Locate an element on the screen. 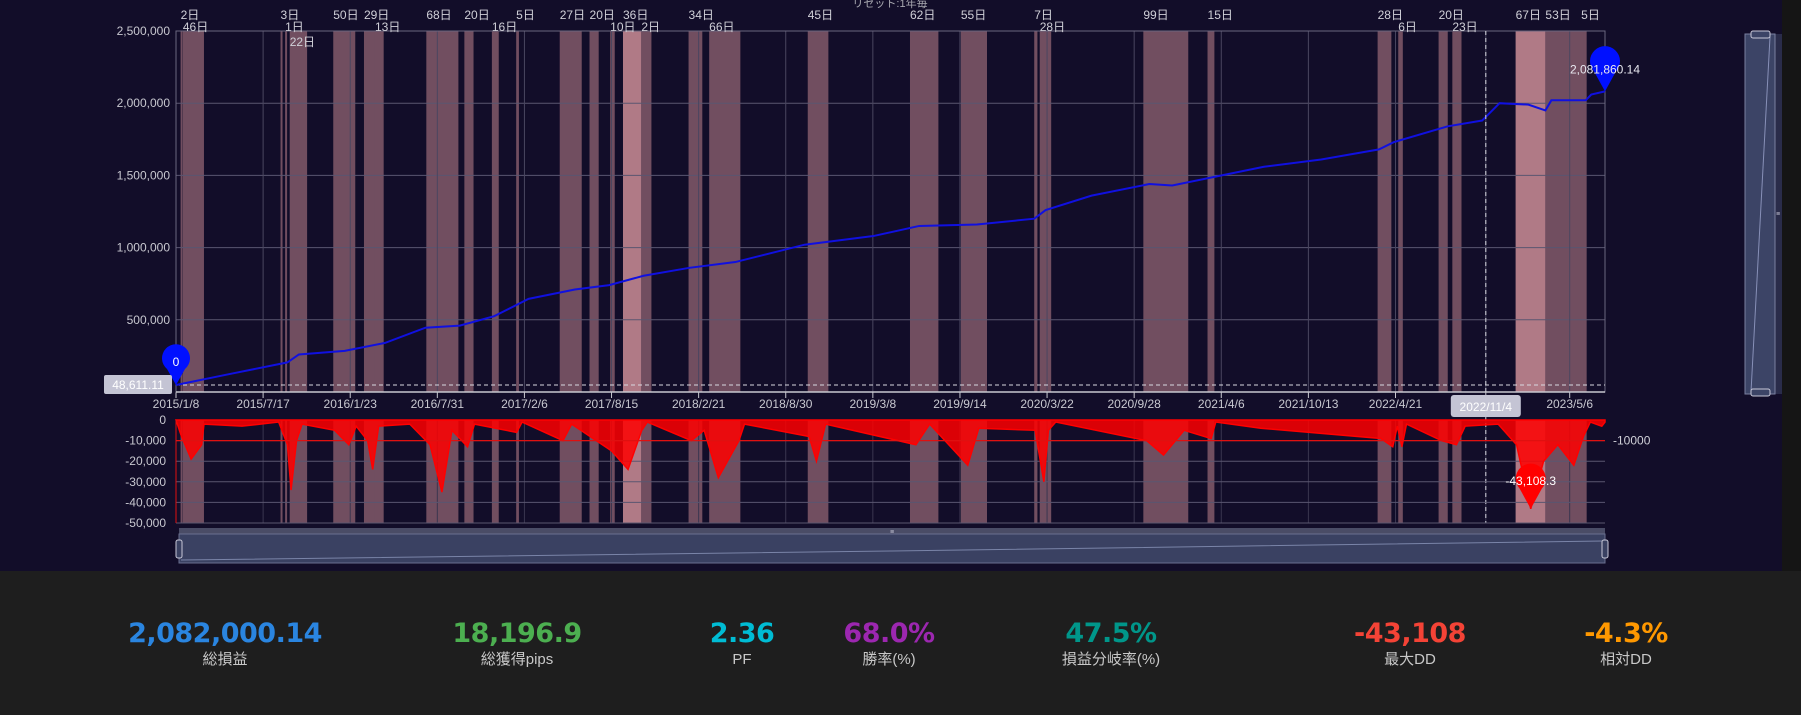 The height and width of the screenshot is (715, 1801). end-pin-icon is located at coordinates (1605, 69).